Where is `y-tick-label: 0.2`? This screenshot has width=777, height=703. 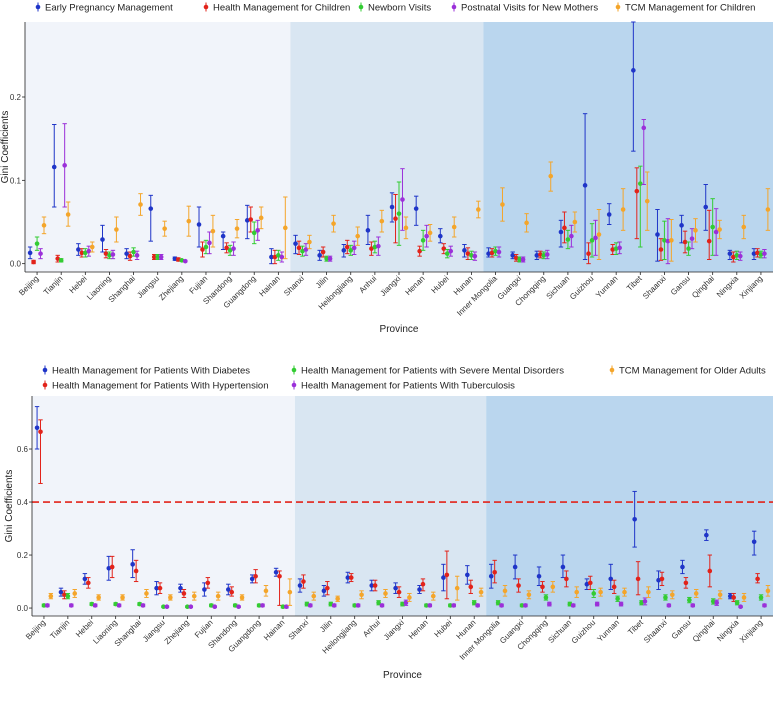
y-tick-label: 0.2 is located at coordinates (23, 555).